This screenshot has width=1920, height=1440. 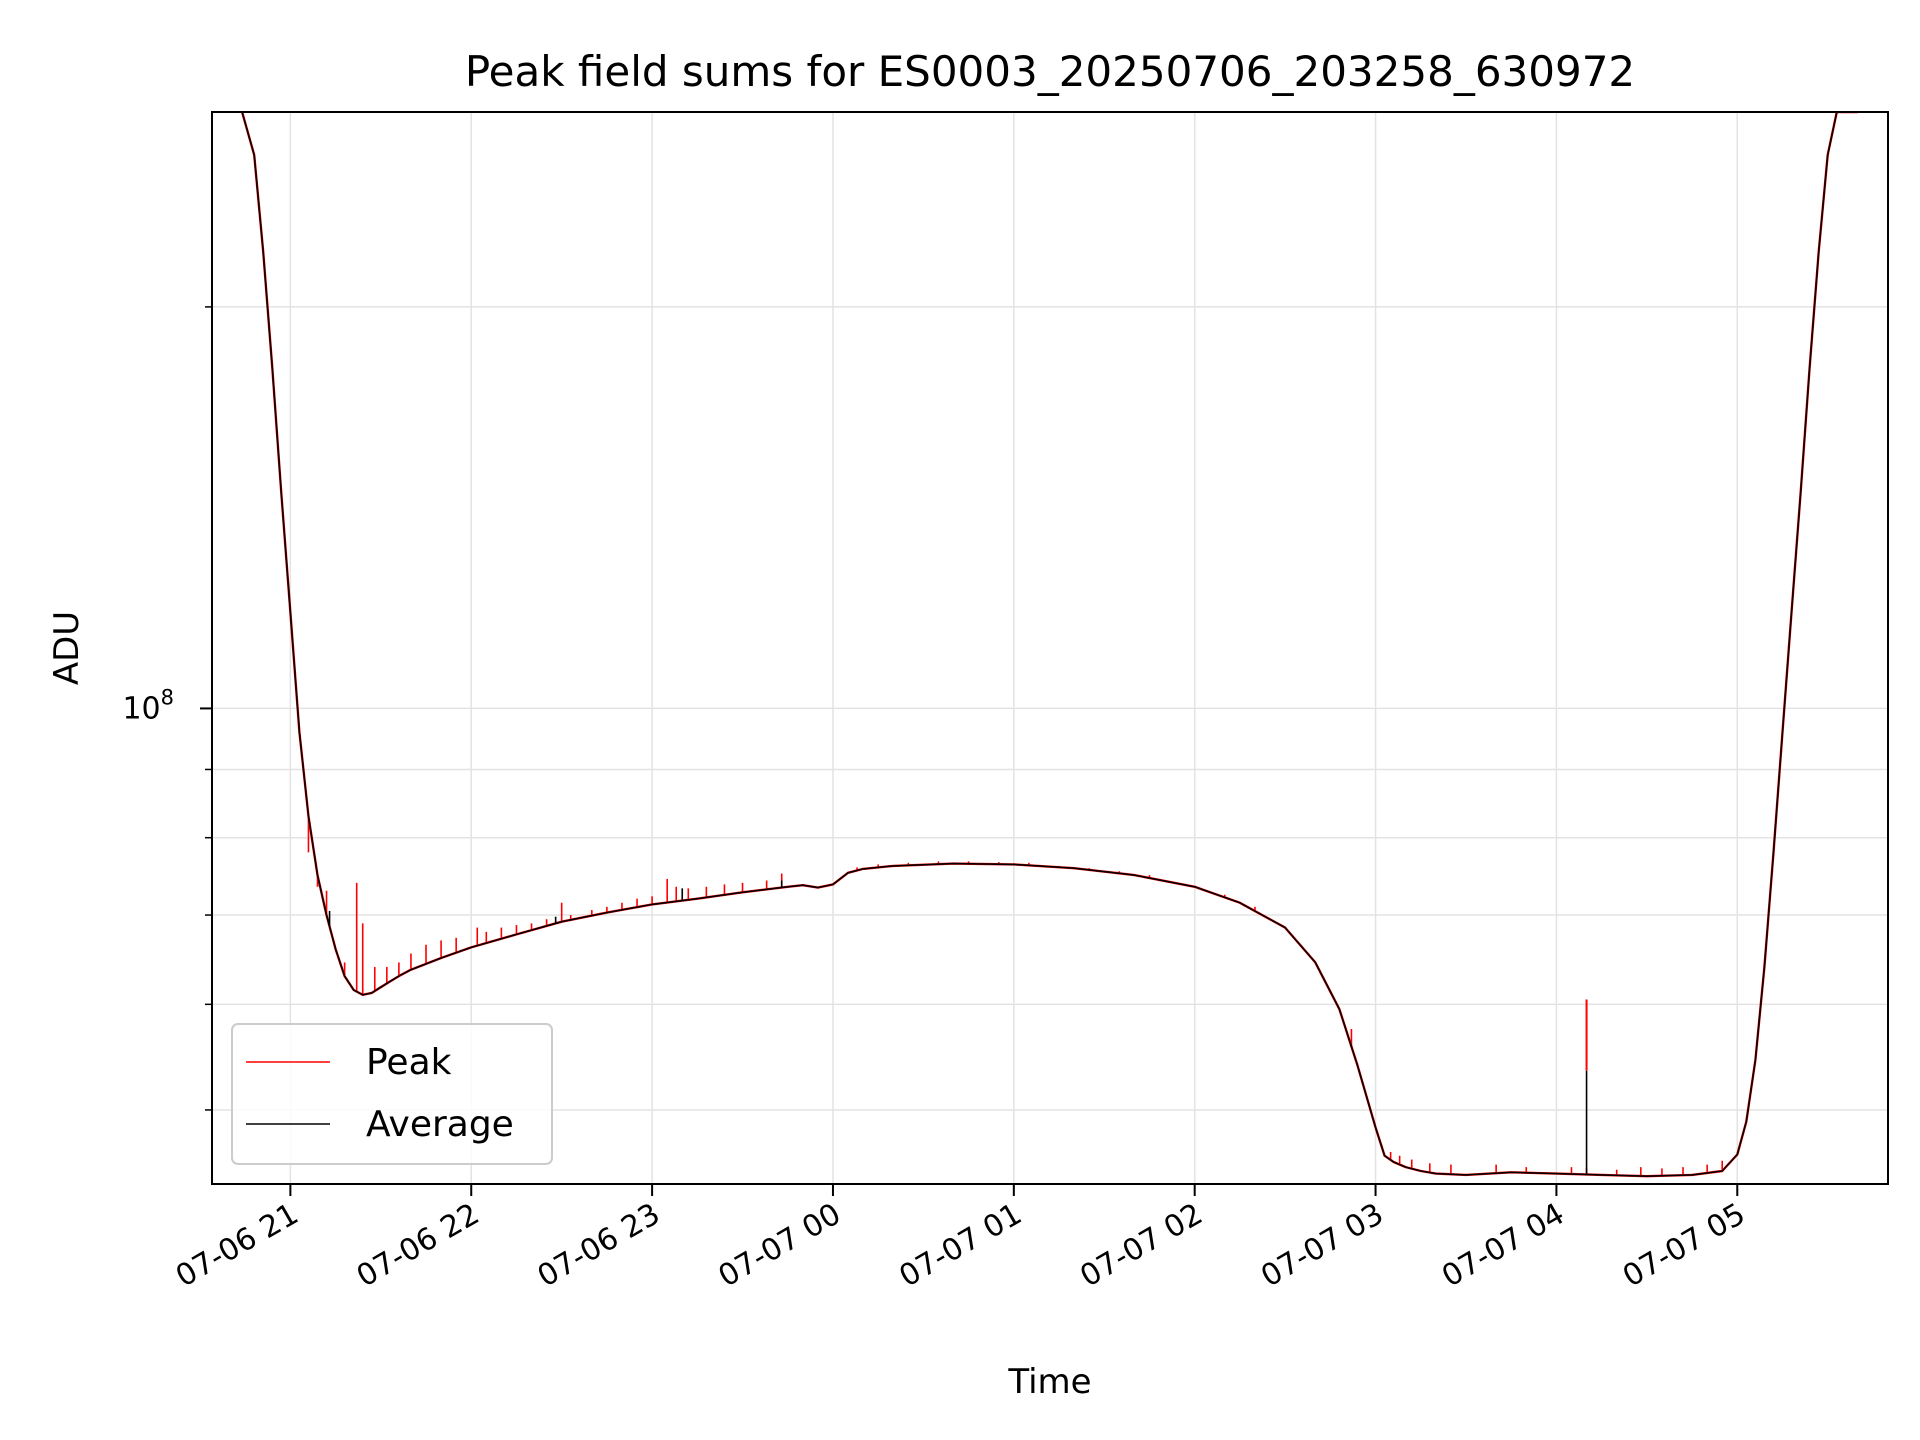 What do you see at coordinates (167, 697) in the screenshot?
I see `y-tick-label-exponent-0: 8` at bounding box center [167, 697].